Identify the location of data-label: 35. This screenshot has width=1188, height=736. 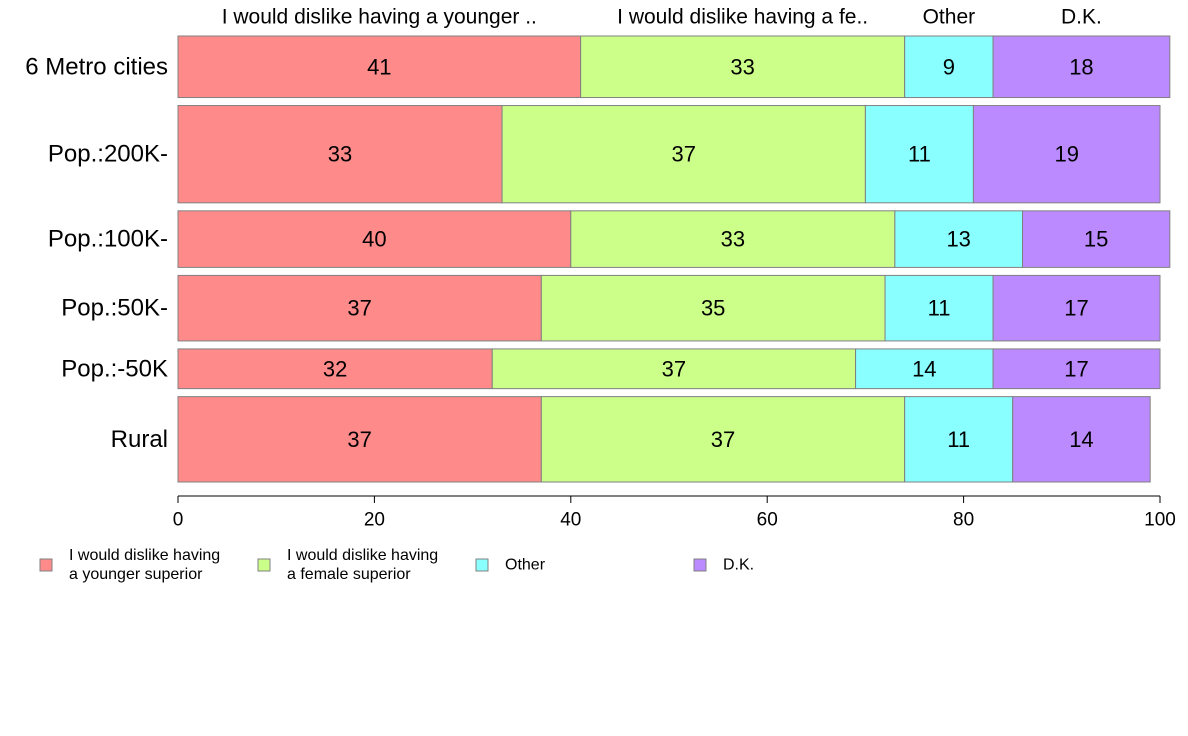
(713, 308).